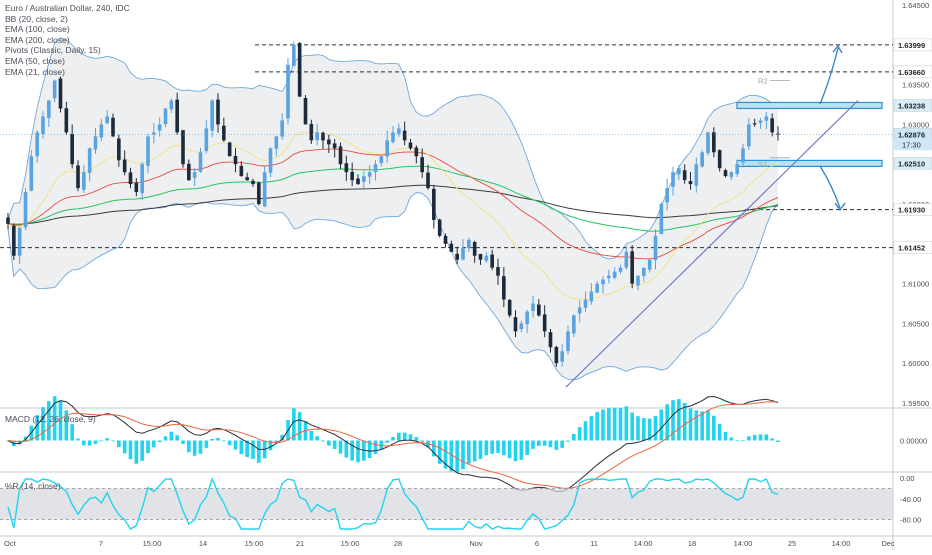  I want to click on price-label-box, so click(912, 209).